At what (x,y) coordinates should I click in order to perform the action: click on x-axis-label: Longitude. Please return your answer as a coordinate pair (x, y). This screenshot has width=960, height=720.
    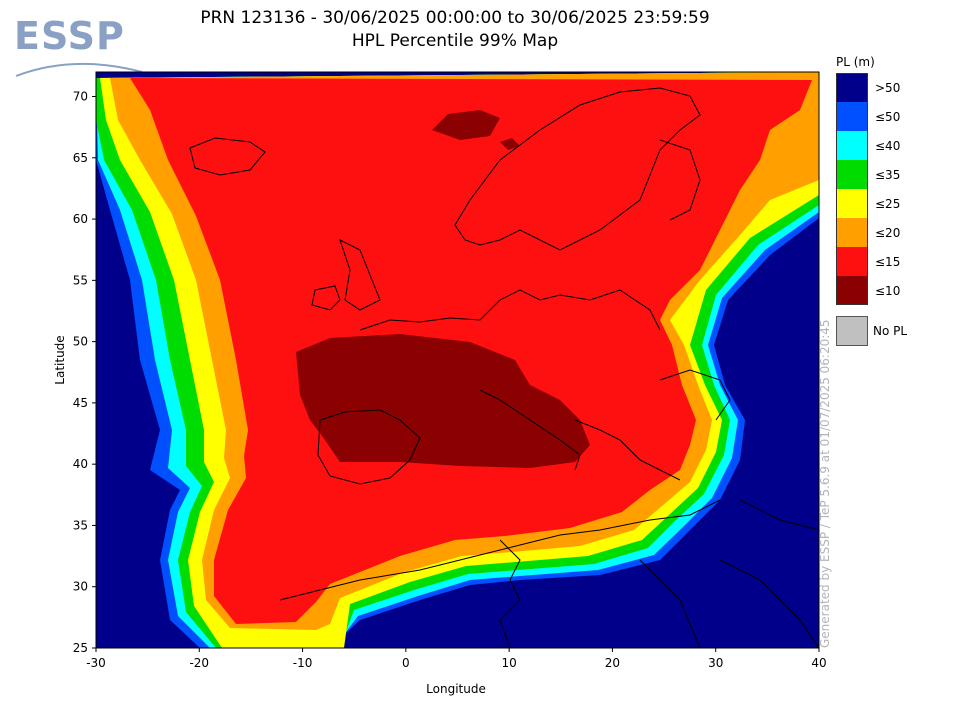
    Looking at the image, I should click on (456, 689).